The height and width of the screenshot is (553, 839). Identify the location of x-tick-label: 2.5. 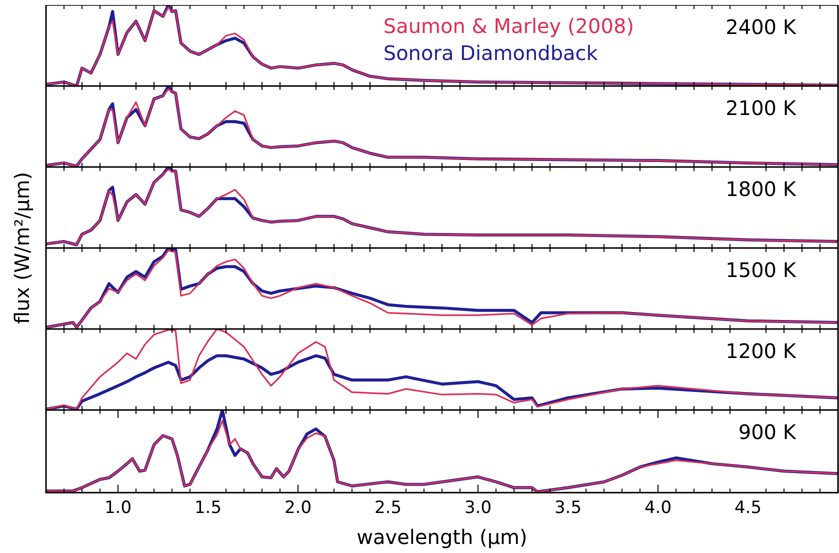
(388, 508).